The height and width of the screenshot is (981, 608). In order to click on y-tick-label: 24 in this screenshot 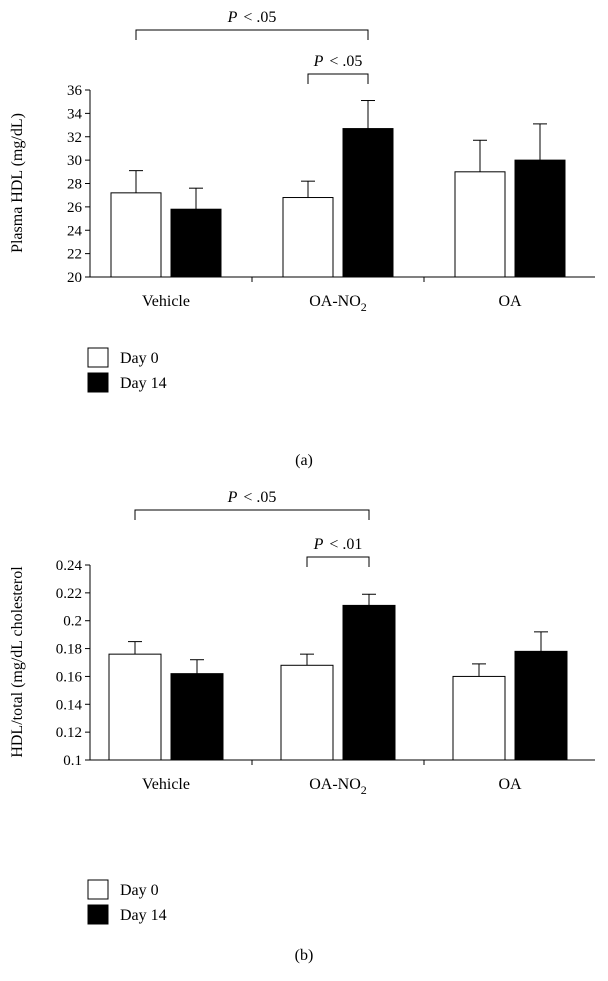, I will do `click(75, 231)`.